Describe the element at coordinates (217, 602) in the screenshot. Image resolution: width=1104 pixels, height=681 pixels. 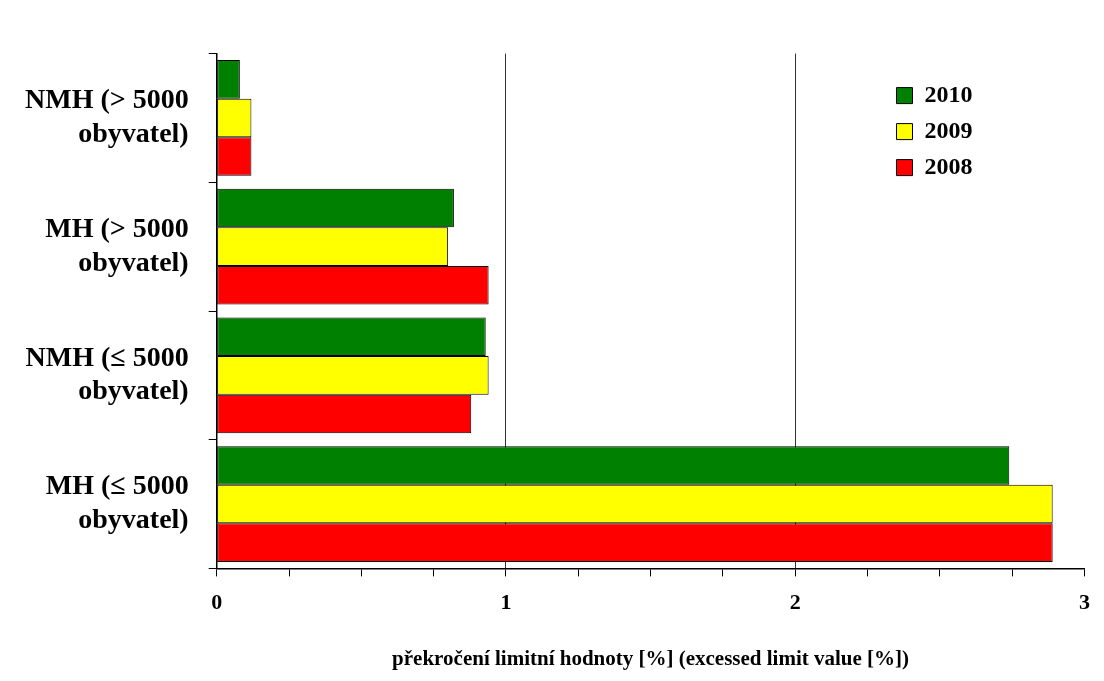
I see `x-tick-label: 0` at that location.